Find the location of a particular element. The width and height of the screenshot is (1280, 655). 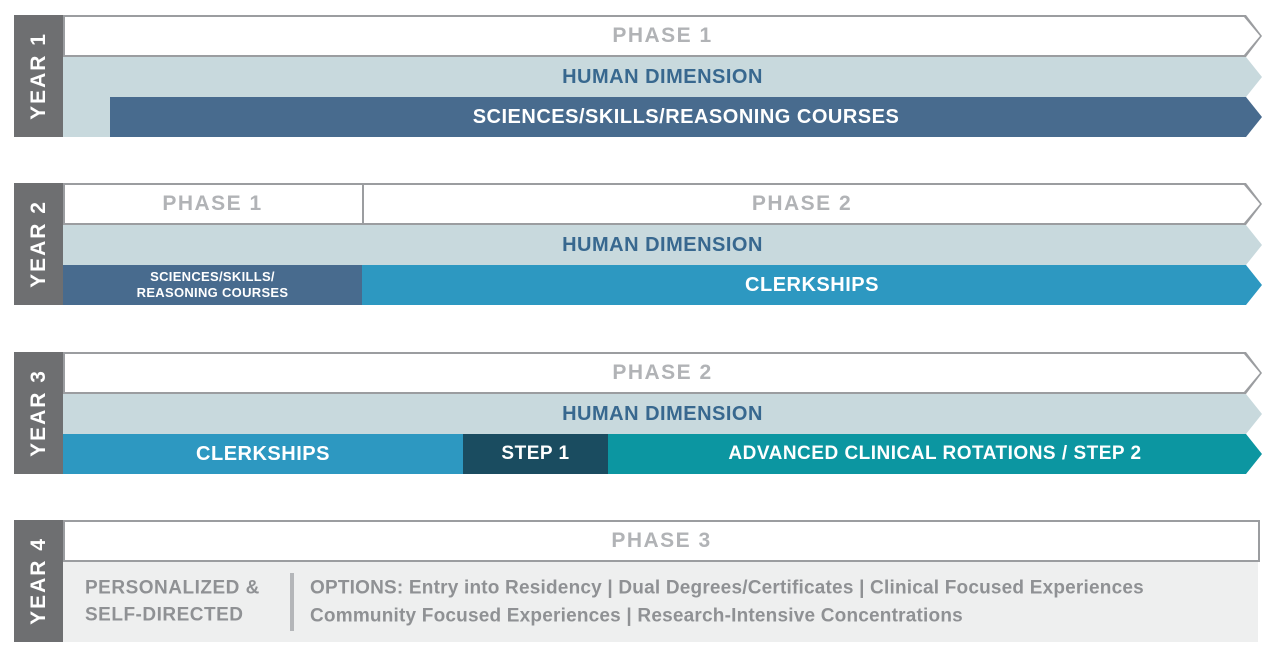

year3-step1-bar: STEP 1 is located at coordinates (535, 454).